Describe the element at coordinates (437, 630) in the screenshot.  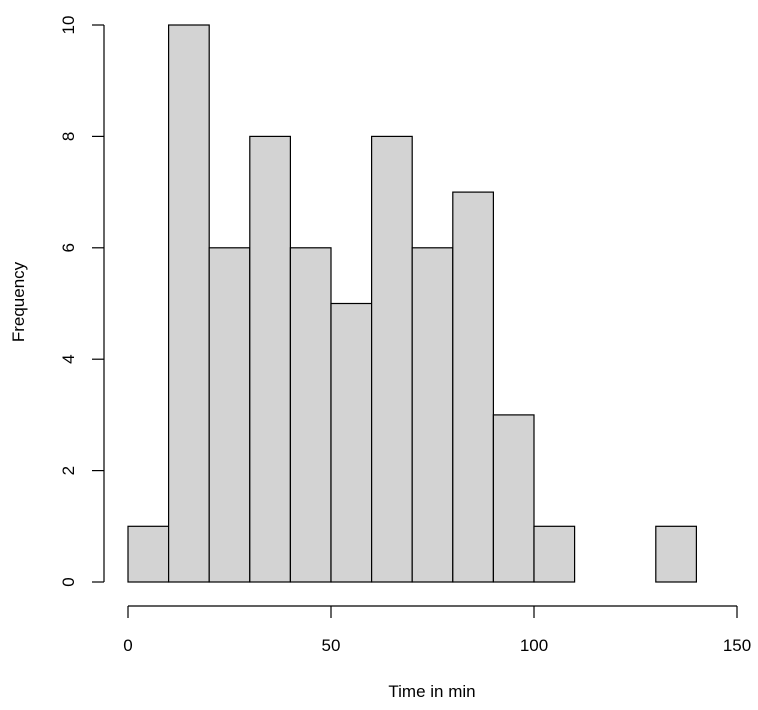
I see `x-axis: 0 50 100 150` at that location.